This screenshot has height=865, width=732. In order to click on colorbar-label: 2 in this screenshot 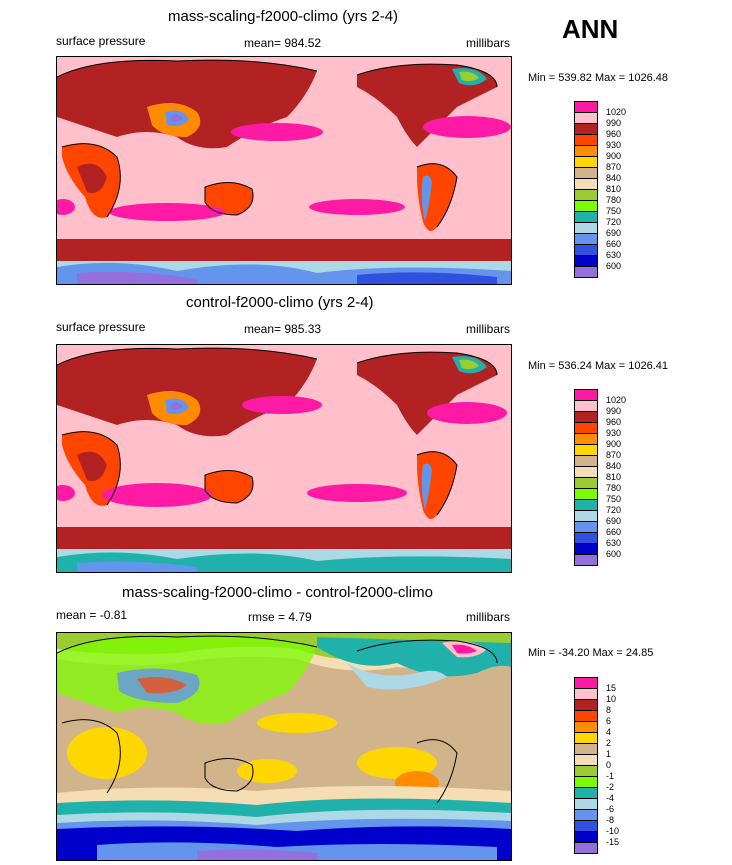, I will do `click(609, 743)`.